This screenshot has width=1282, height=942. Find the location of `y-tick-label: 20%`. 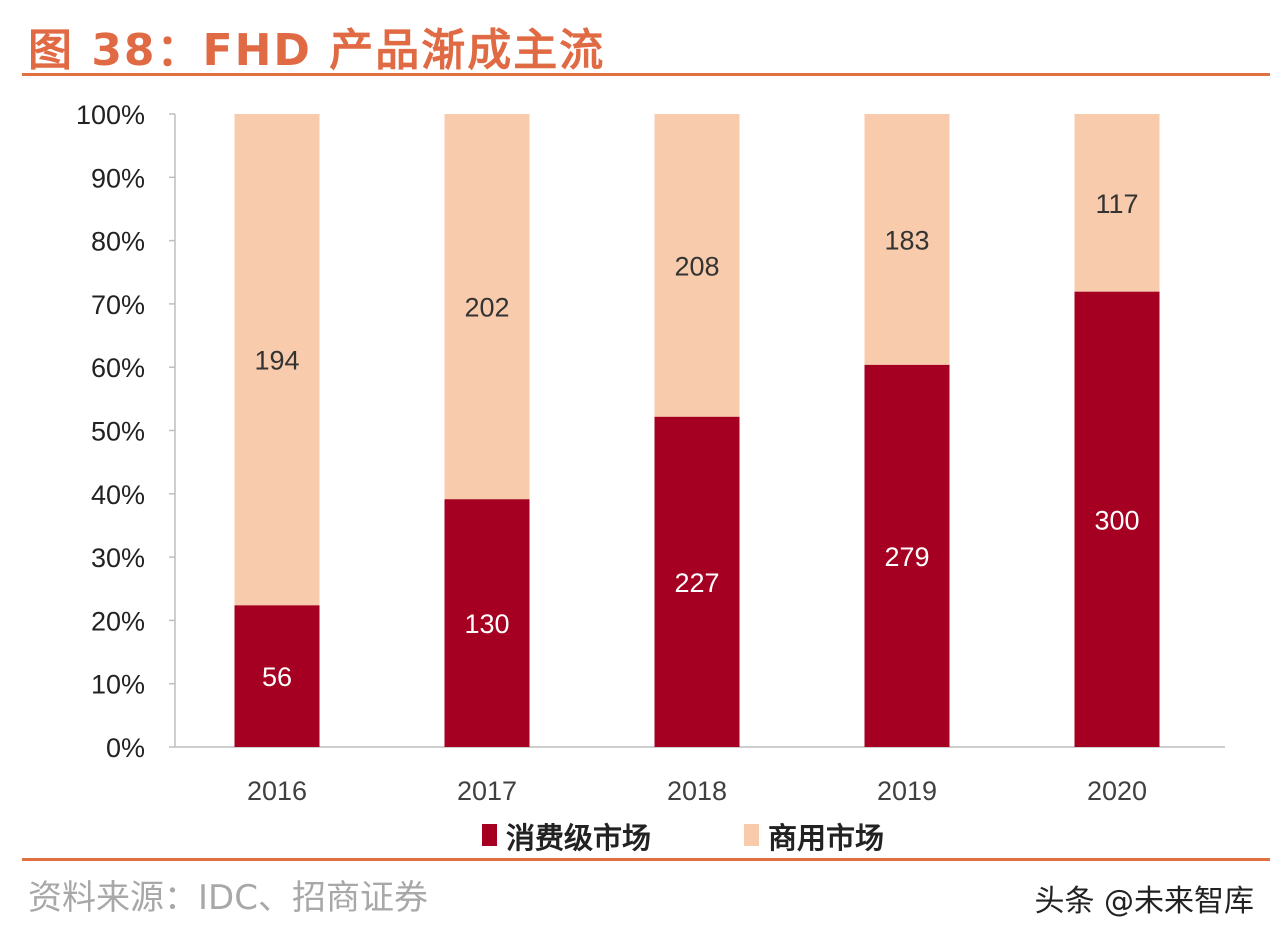

y-tick-label: 20% is located at coordinates (118, 621).